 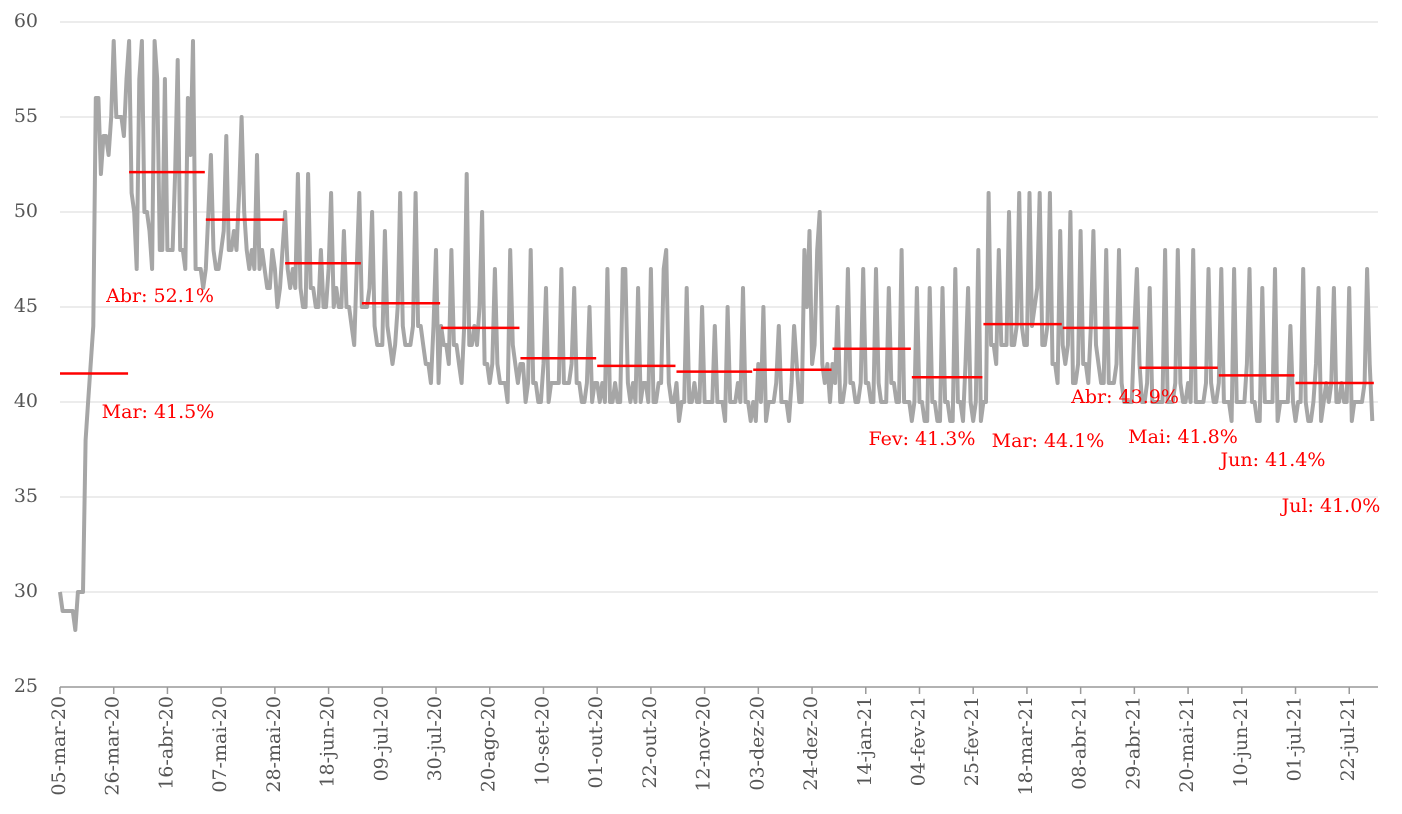 I want to click on x-tick-label: 01-jul-21, so click(x=1295, y=738).